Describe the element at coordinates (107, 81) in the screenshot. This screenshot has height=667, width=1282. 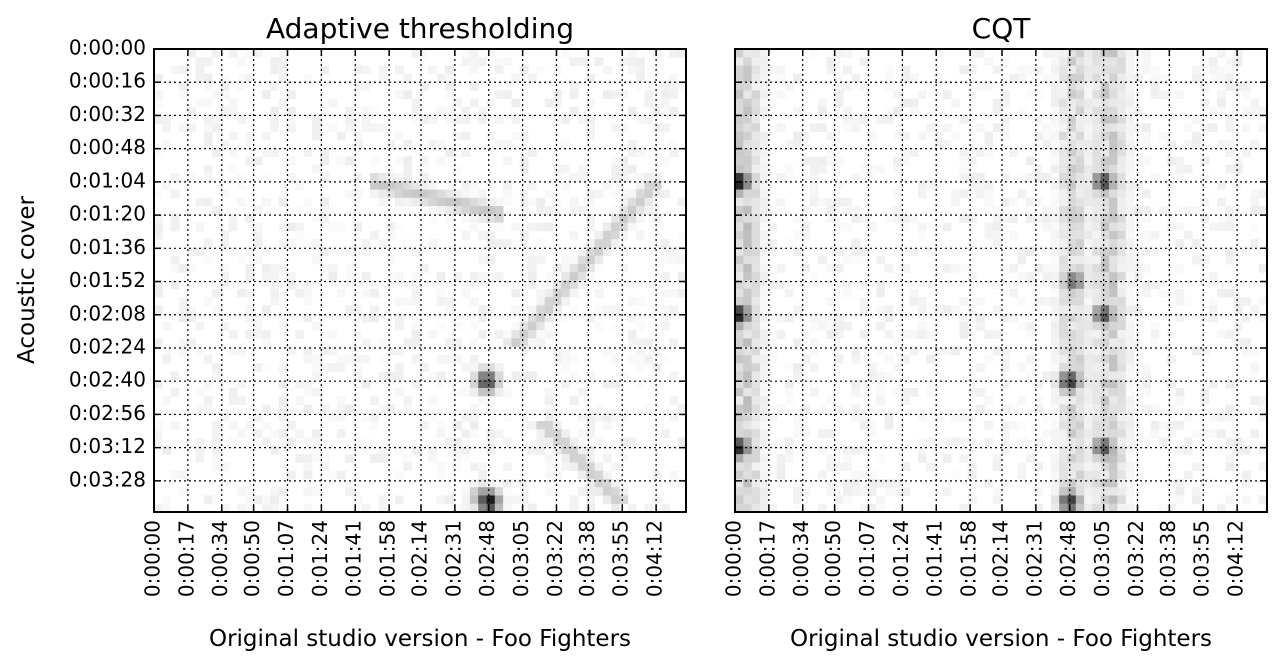
I see `y-tick-label: 0:00:16` at that location.